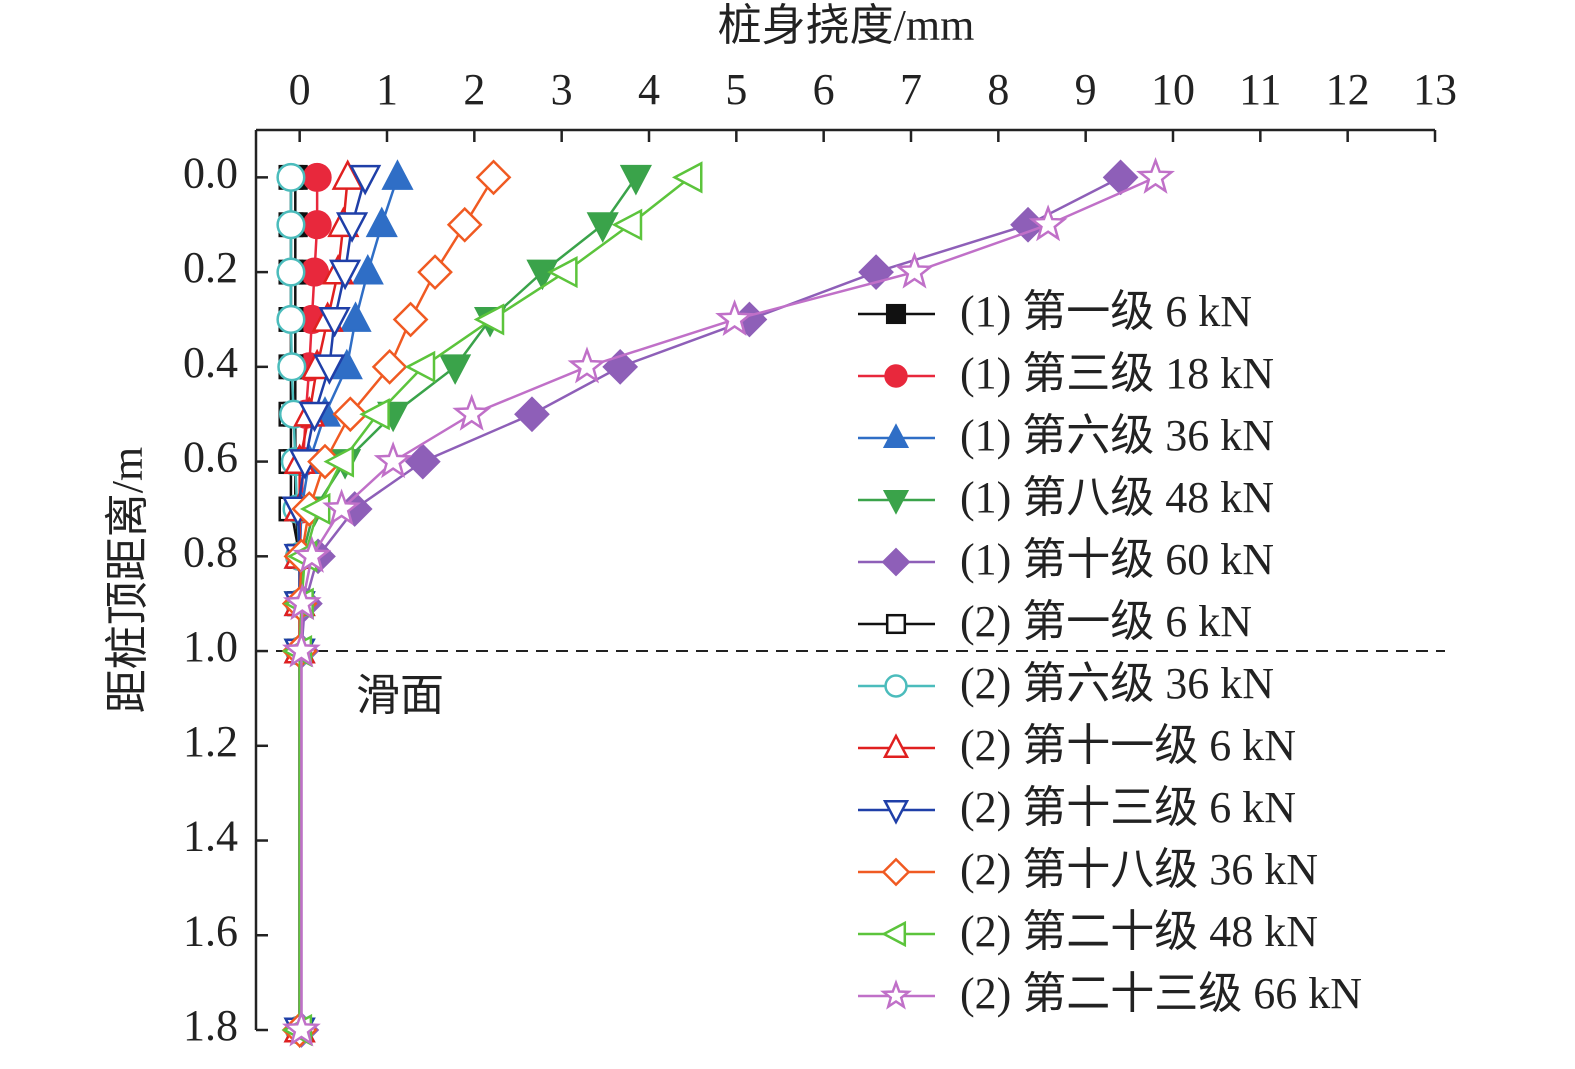 This screenshot has width=1575, height=1069. I want to click on y-tick-label: 1.6, so click(210, 930).